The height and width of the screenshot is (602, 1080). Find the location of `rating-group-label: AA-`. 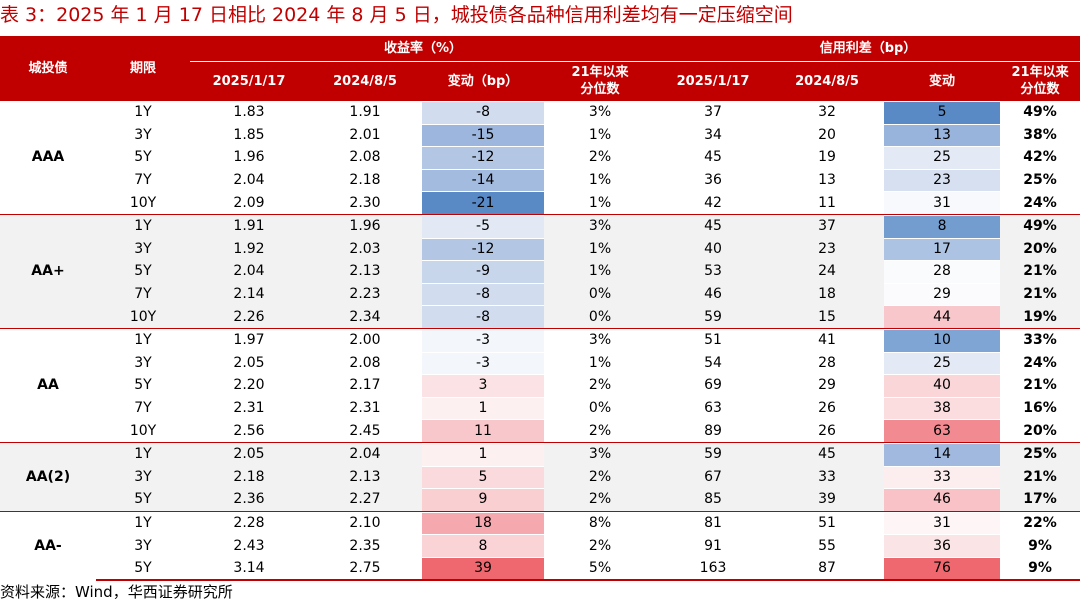

rating-group-label: AA- is located at coordinates (48, 545).